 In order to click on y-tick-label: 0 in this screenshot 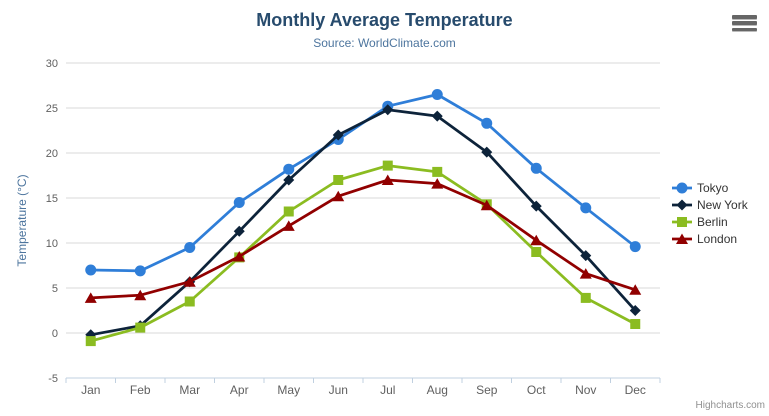, I will do `click(55, 334)`.